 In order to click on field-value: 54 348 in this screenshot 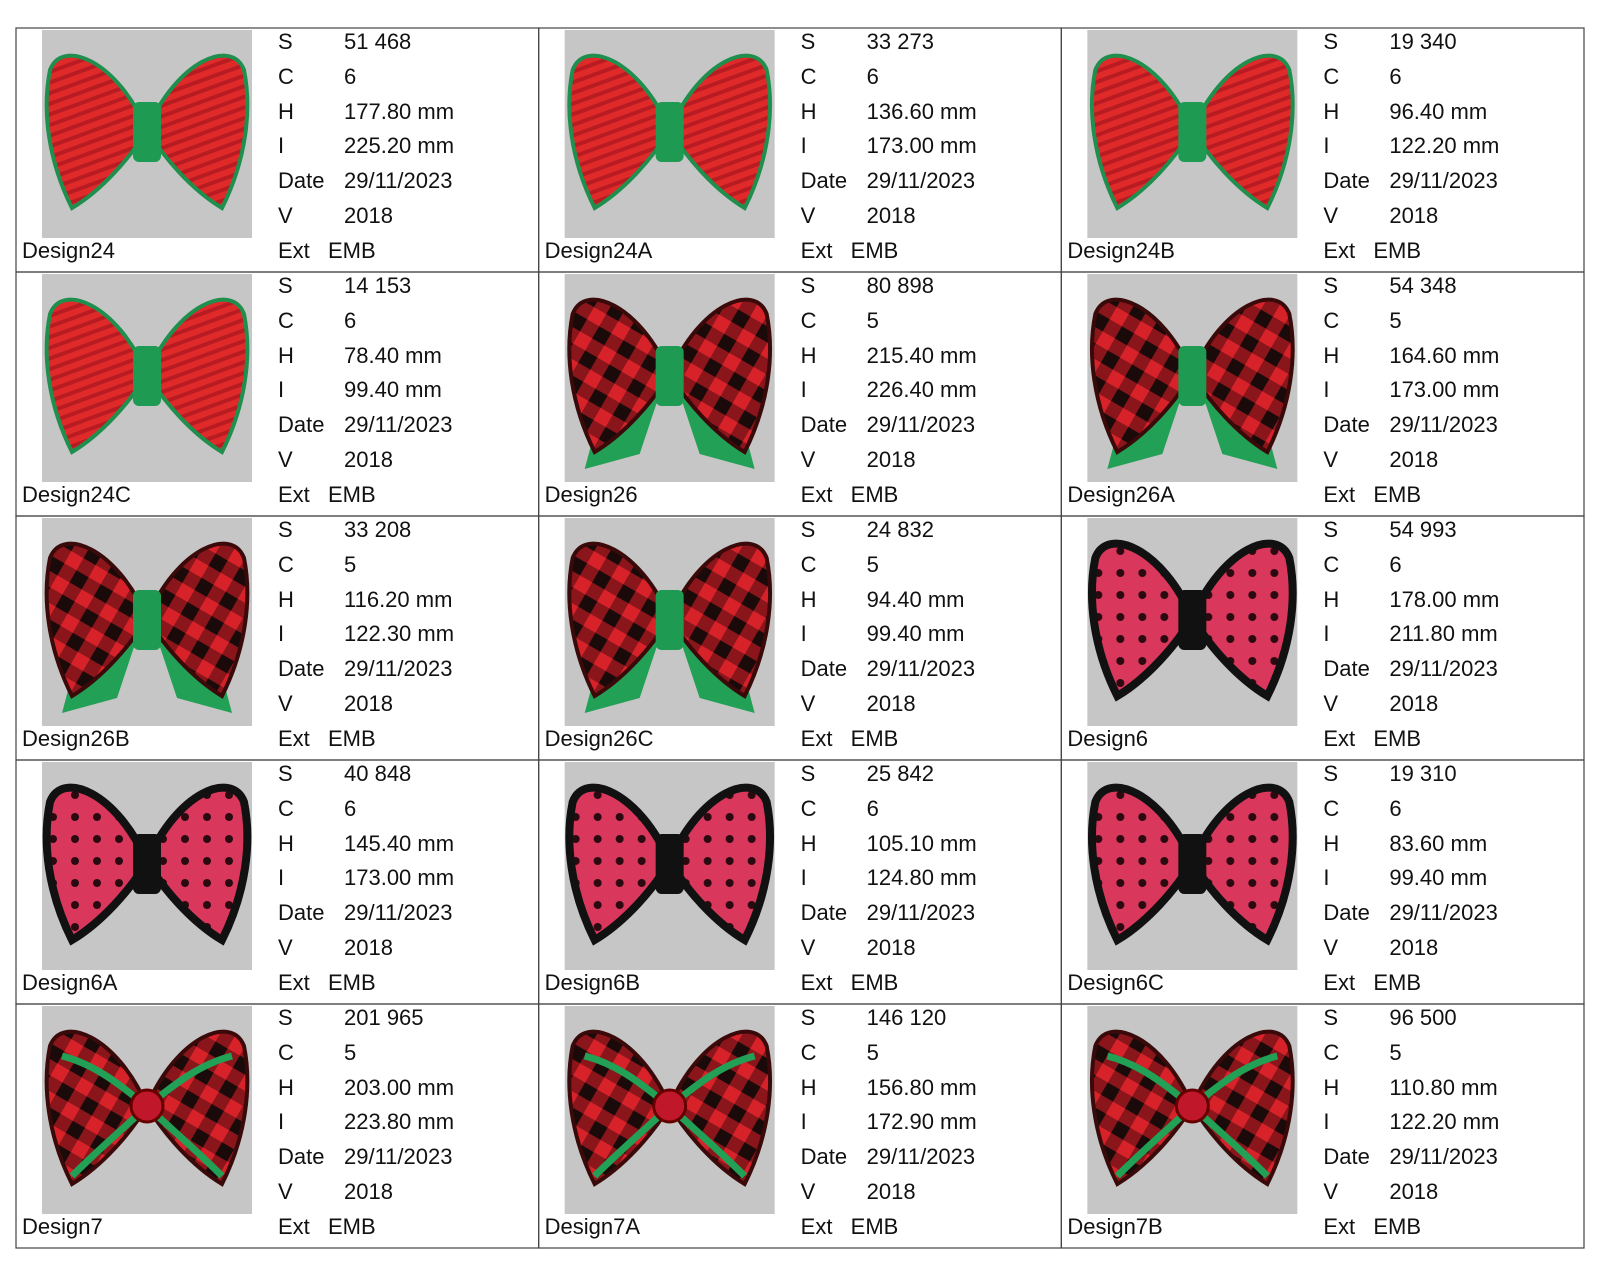, I will do `click(1422, 285)`.